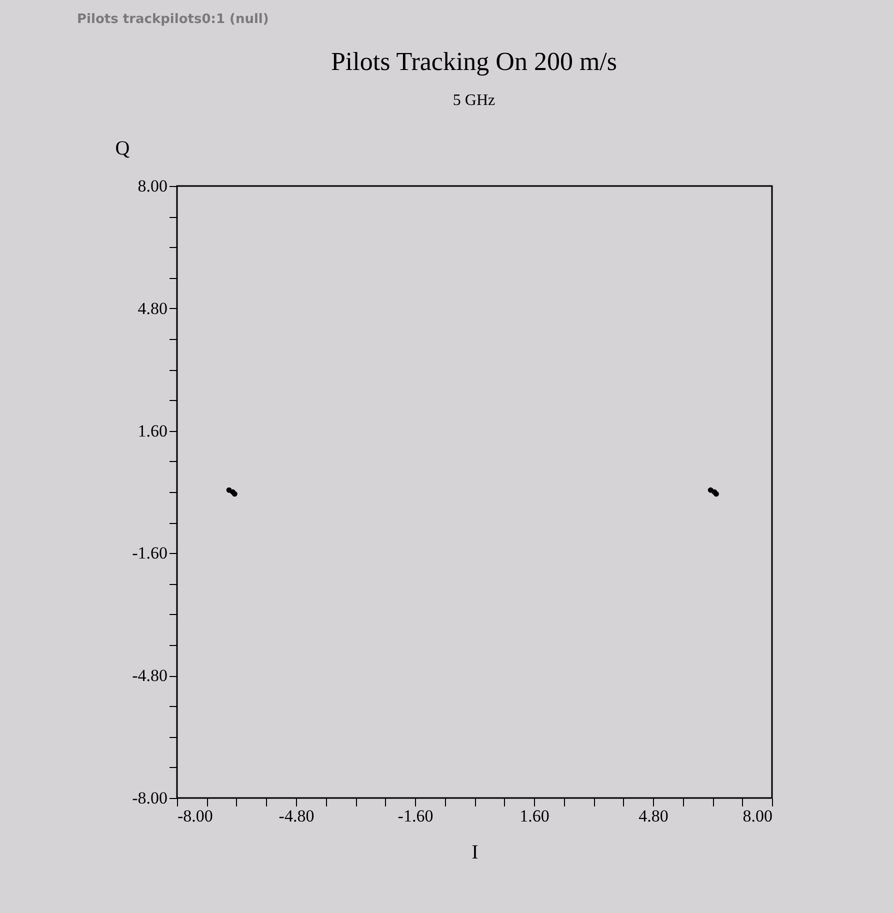  What do you see at coordinates (150, 676) in the screenshot?
I see `y-tick-label: -4.80` at bounding box center [150, 676].